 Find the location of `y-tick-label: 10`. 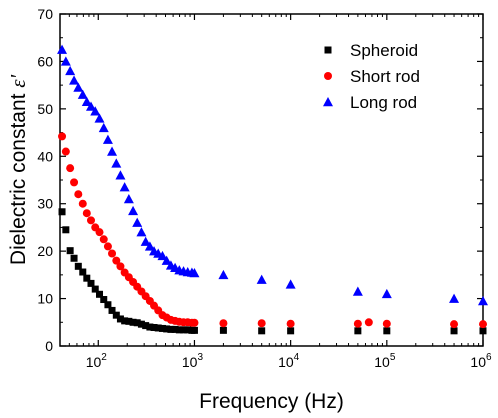

y-tick-label: 10 is located at coordinates (45, 299).